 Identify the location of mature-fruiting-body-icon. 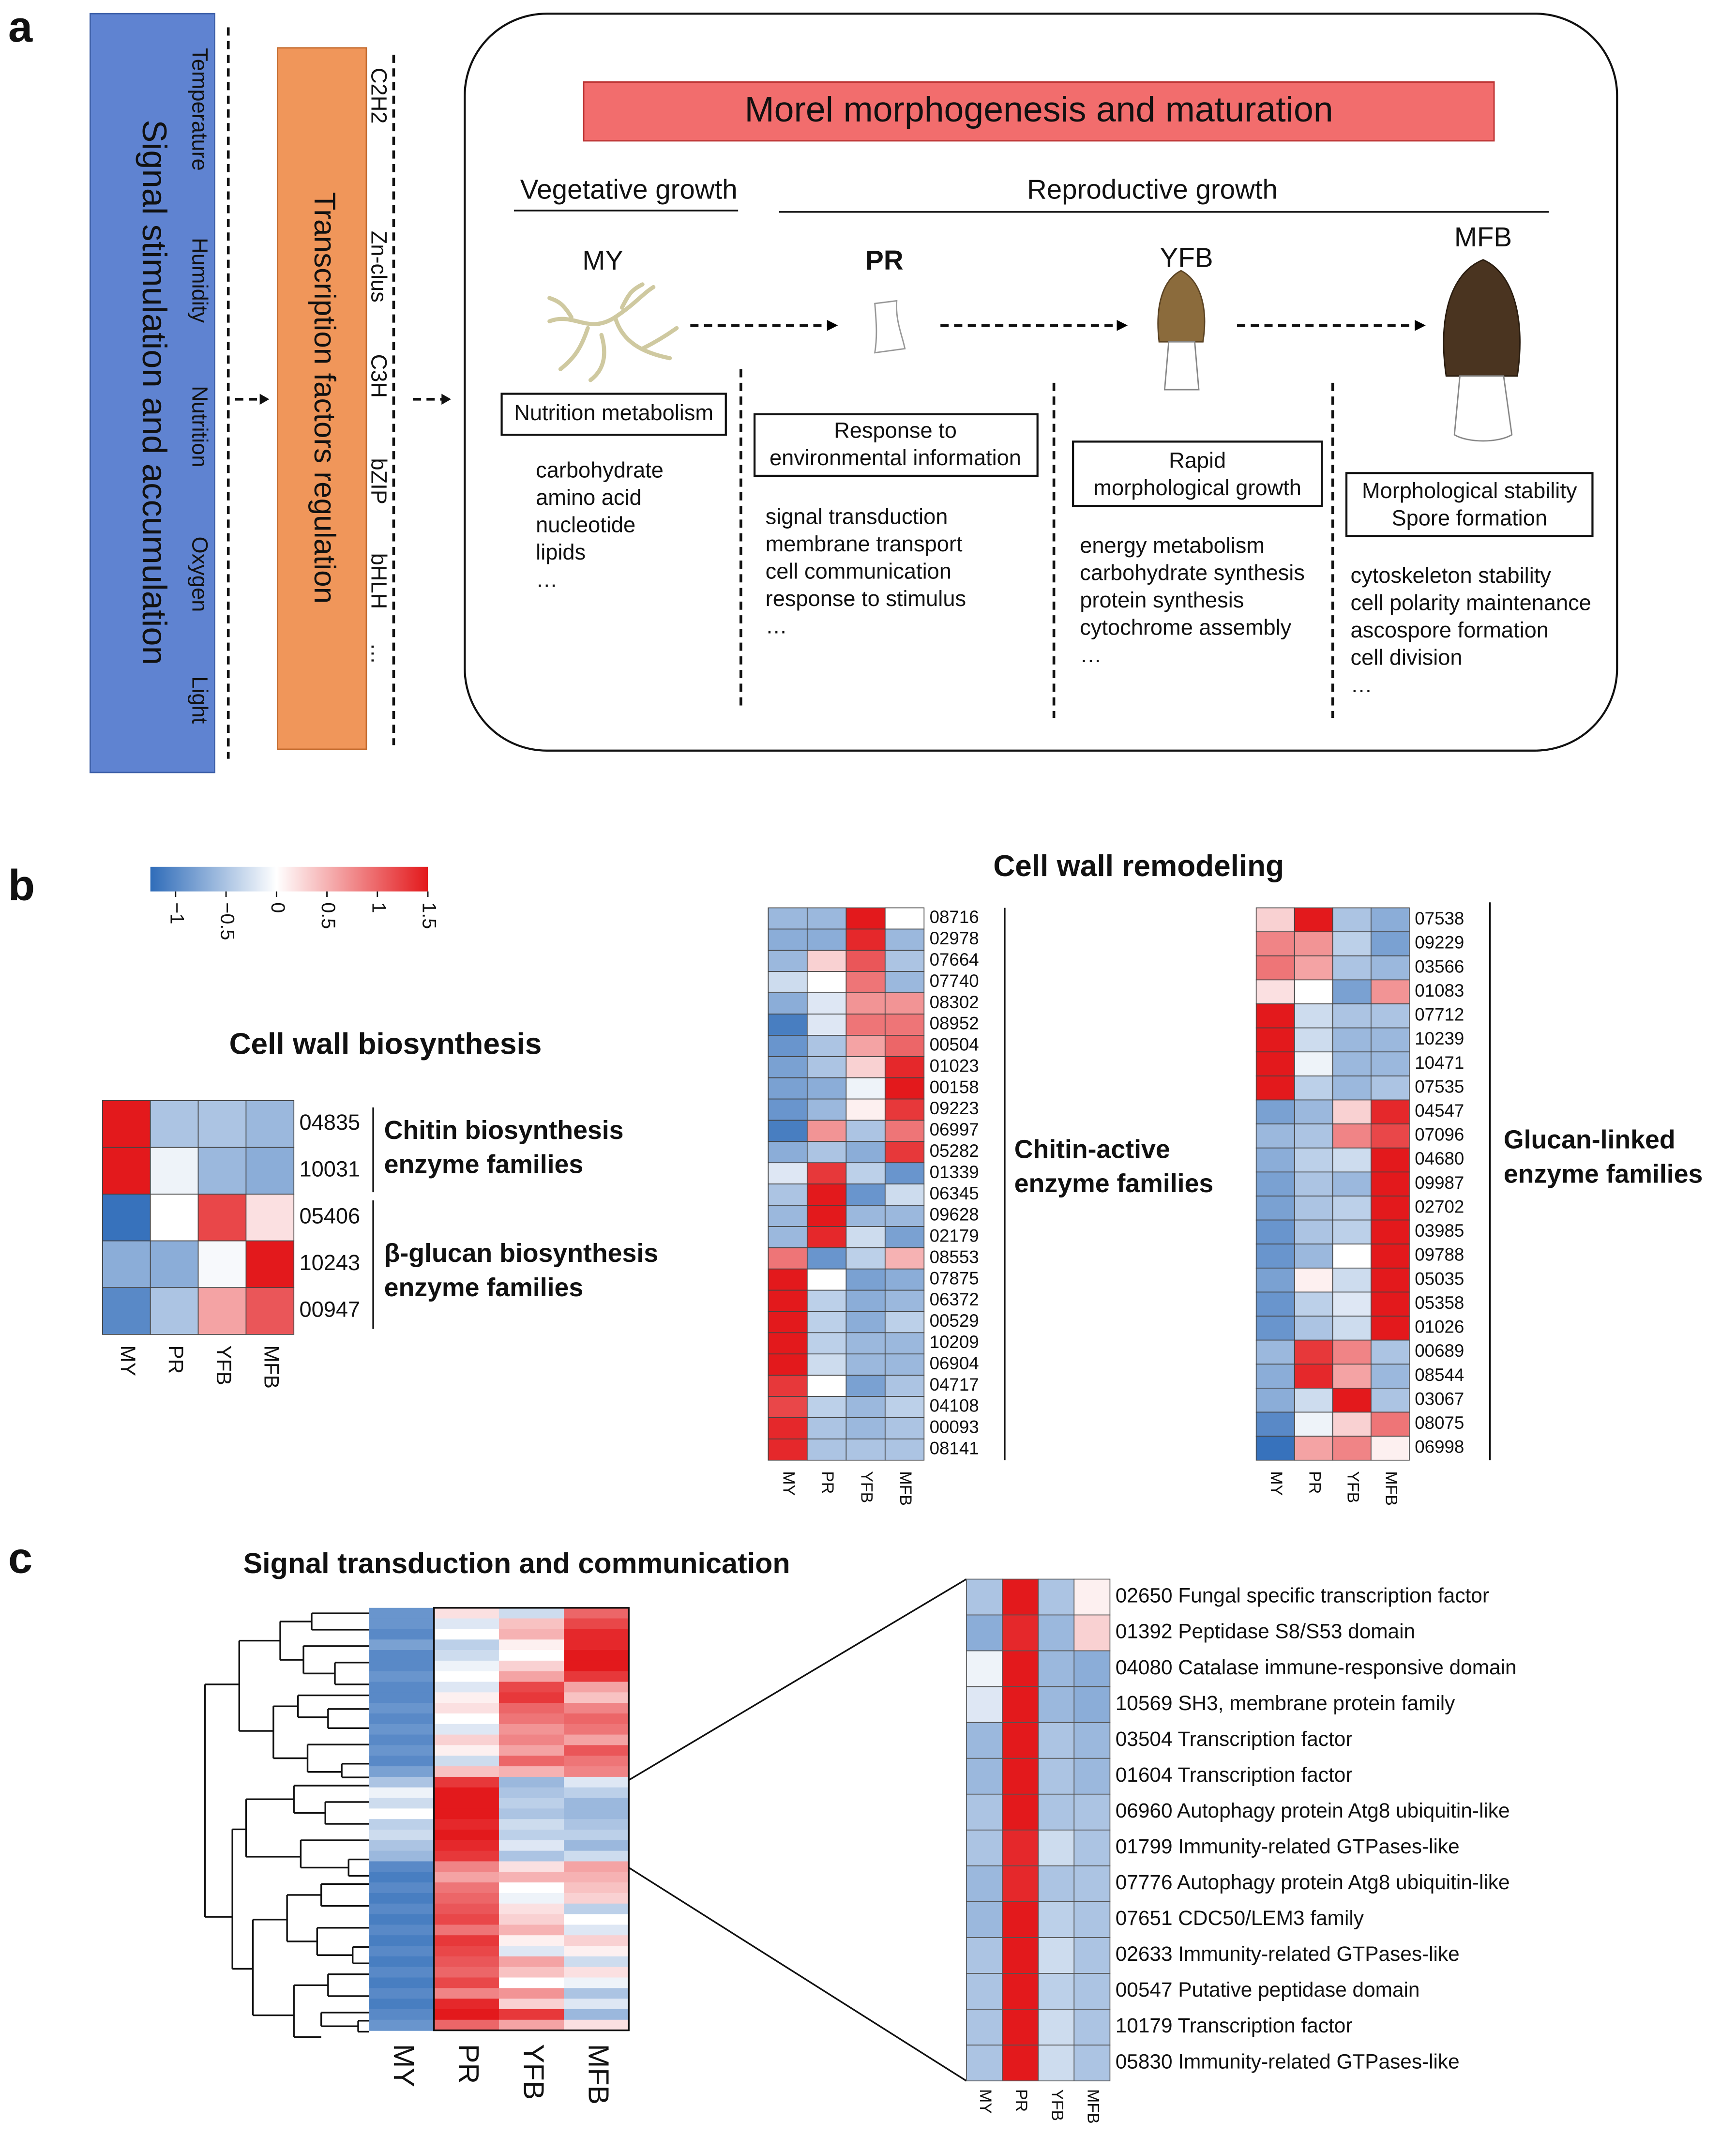
(1482, 318).